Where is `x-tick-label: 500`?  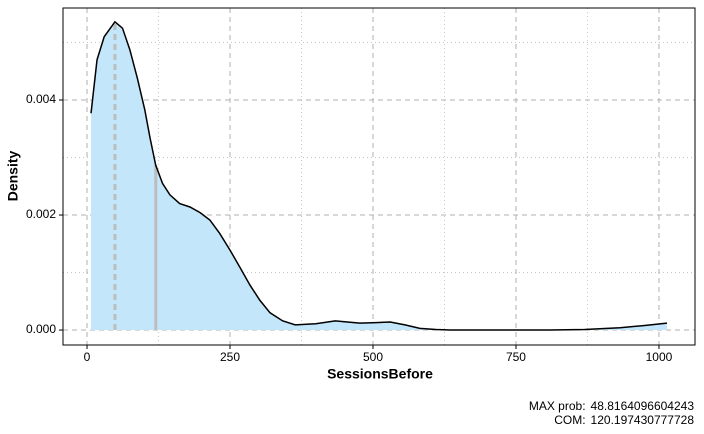 x-tick-label: 500 is located at coordinates (373, 357).